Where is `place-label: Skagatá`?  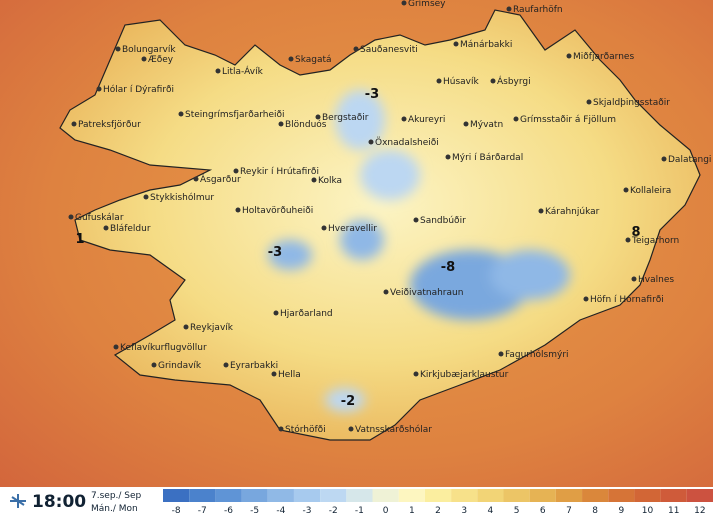 place-label: Skagatá is located at coordinates (313, 60).